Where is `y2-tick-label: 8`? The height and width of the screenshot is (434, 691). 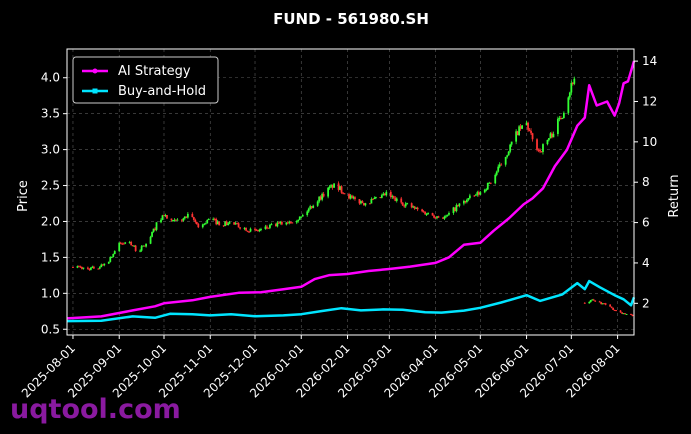
y2-tick-label: 8 is located at coordinates (646, 182).